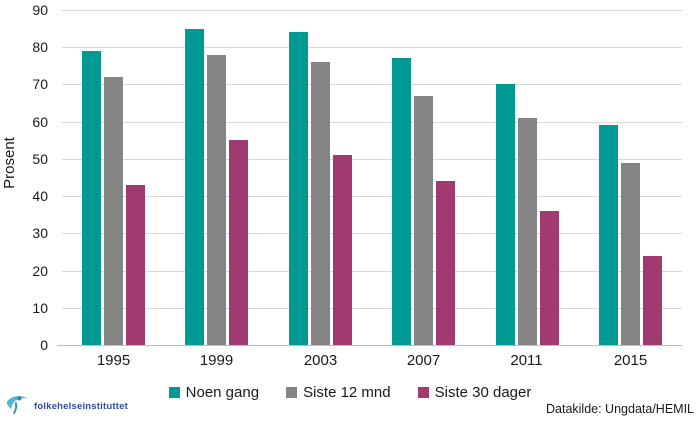 The width and height of the screenshot is (700, 421). What do you see at coordinates (40, 308) in the screenshot?
I see `y-tick-label: 10` at bounding box center [40, 308].